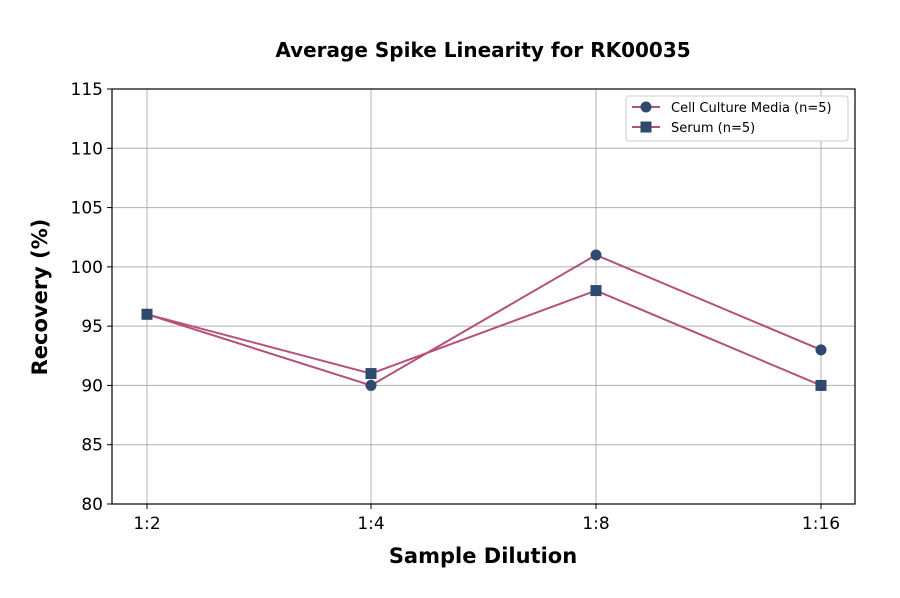 Image resolution: width=900 pixels, height=598 pixels. I want to click on series-line, so click(484, 338).